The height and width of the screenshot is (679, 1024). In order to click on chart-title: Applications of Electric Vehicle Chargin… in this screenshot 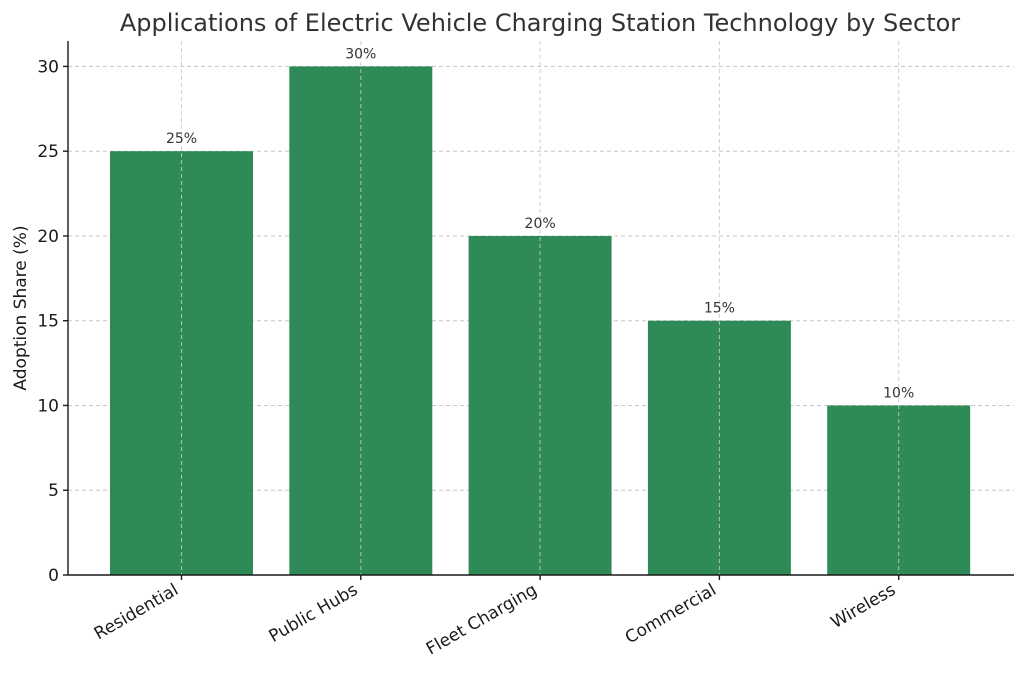, I will do `click(540, 23)`.